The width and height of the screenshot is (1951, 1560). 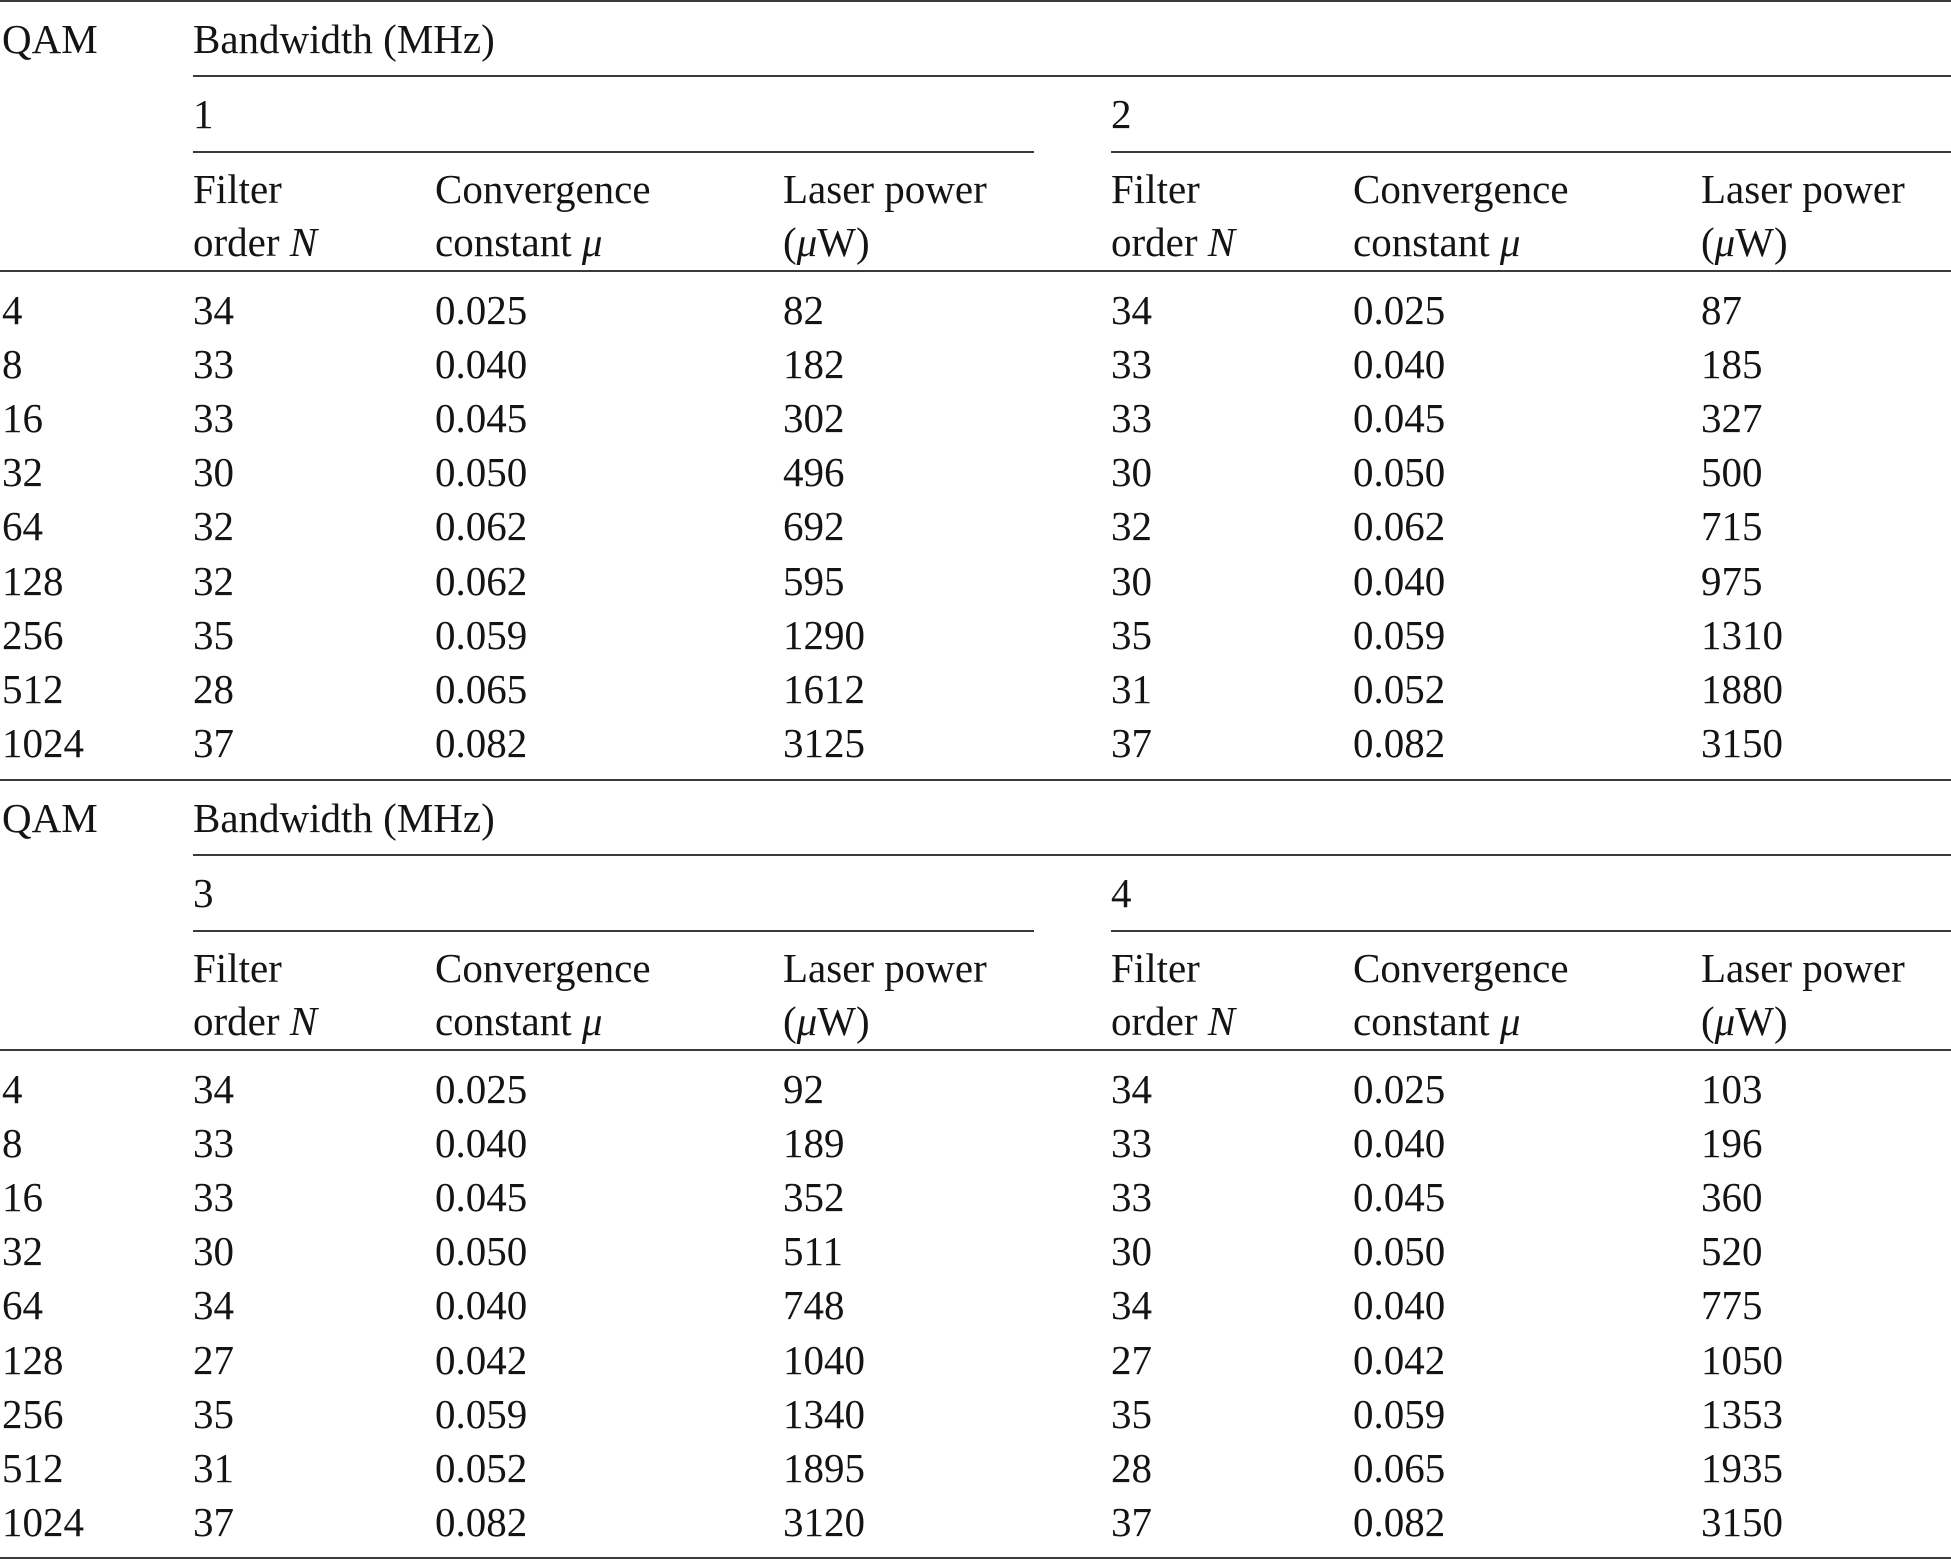 What do you see at coordinates (481, 364) in the screenshot?
I see `block1-row2-convergence-cell: 0.040` at bounding box center [481, 364].